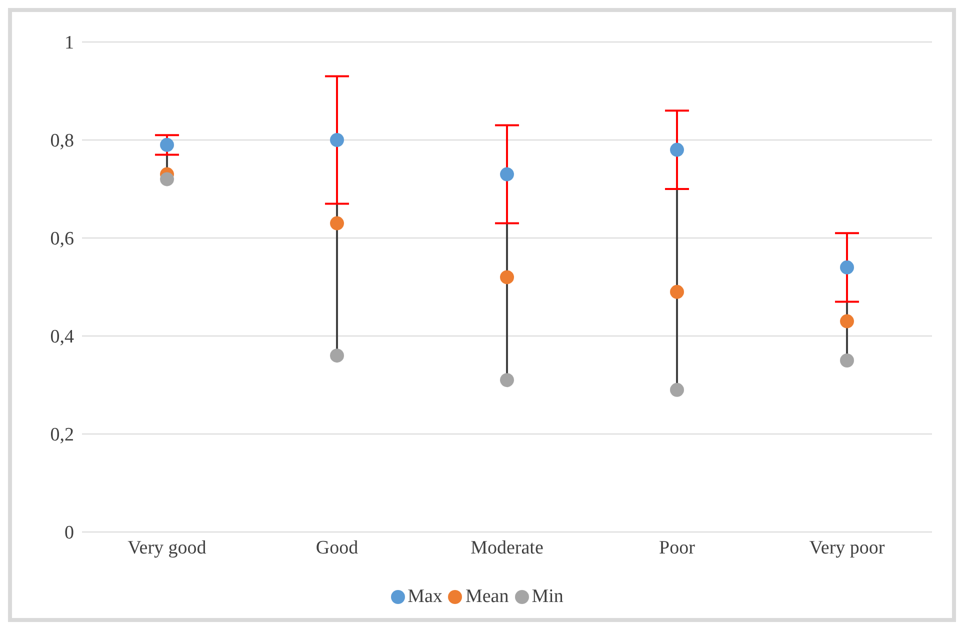 This screenshot has width=960, height=626. What do you see at coordinates (847, 547) in the screenshot?
I see `x-tick-label: Very poor` at bounding box center [847, 547].